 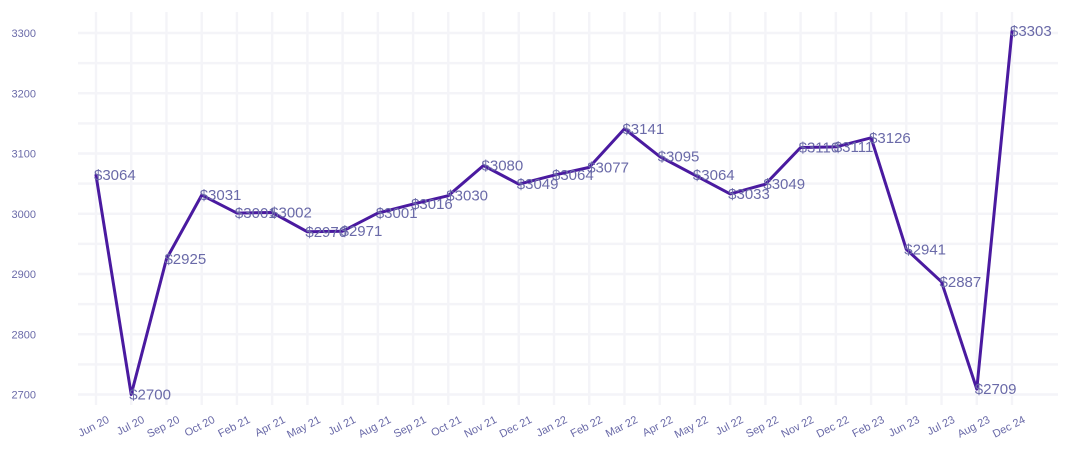 What do you see at coordinates (467, 196) in the screenshot?
I see `data-label: $3030` at bounding box center [467, 196].